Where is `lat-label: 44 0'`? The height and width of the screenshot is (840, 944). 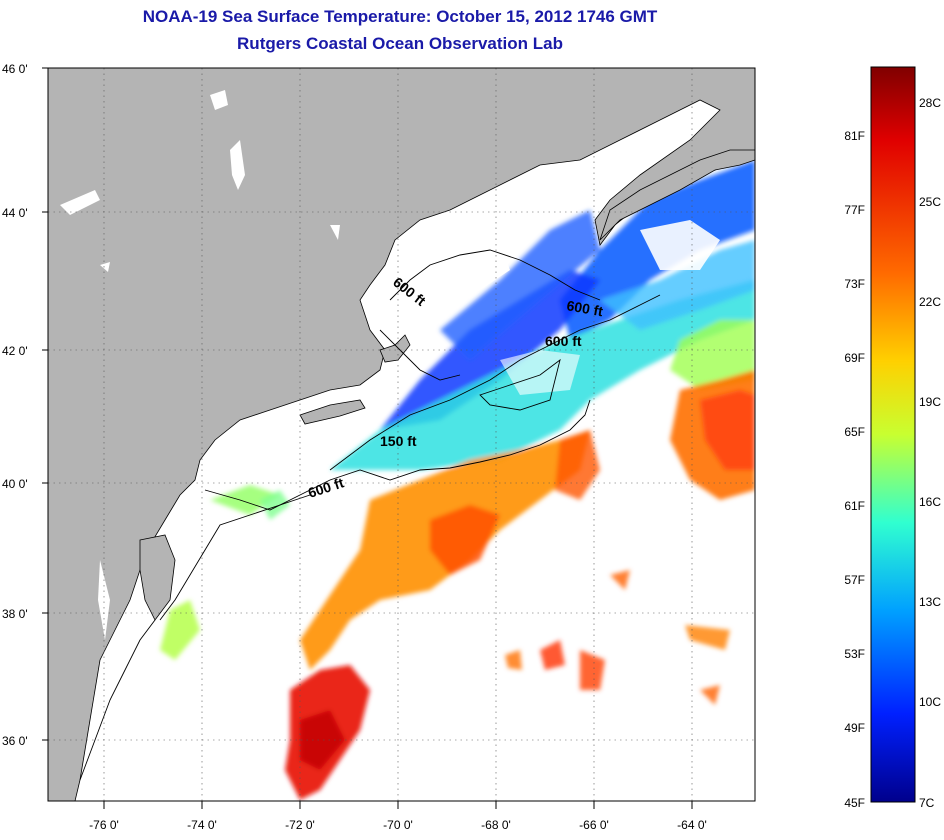 lat-label: 44 0' is located at coordinates (15, 213).